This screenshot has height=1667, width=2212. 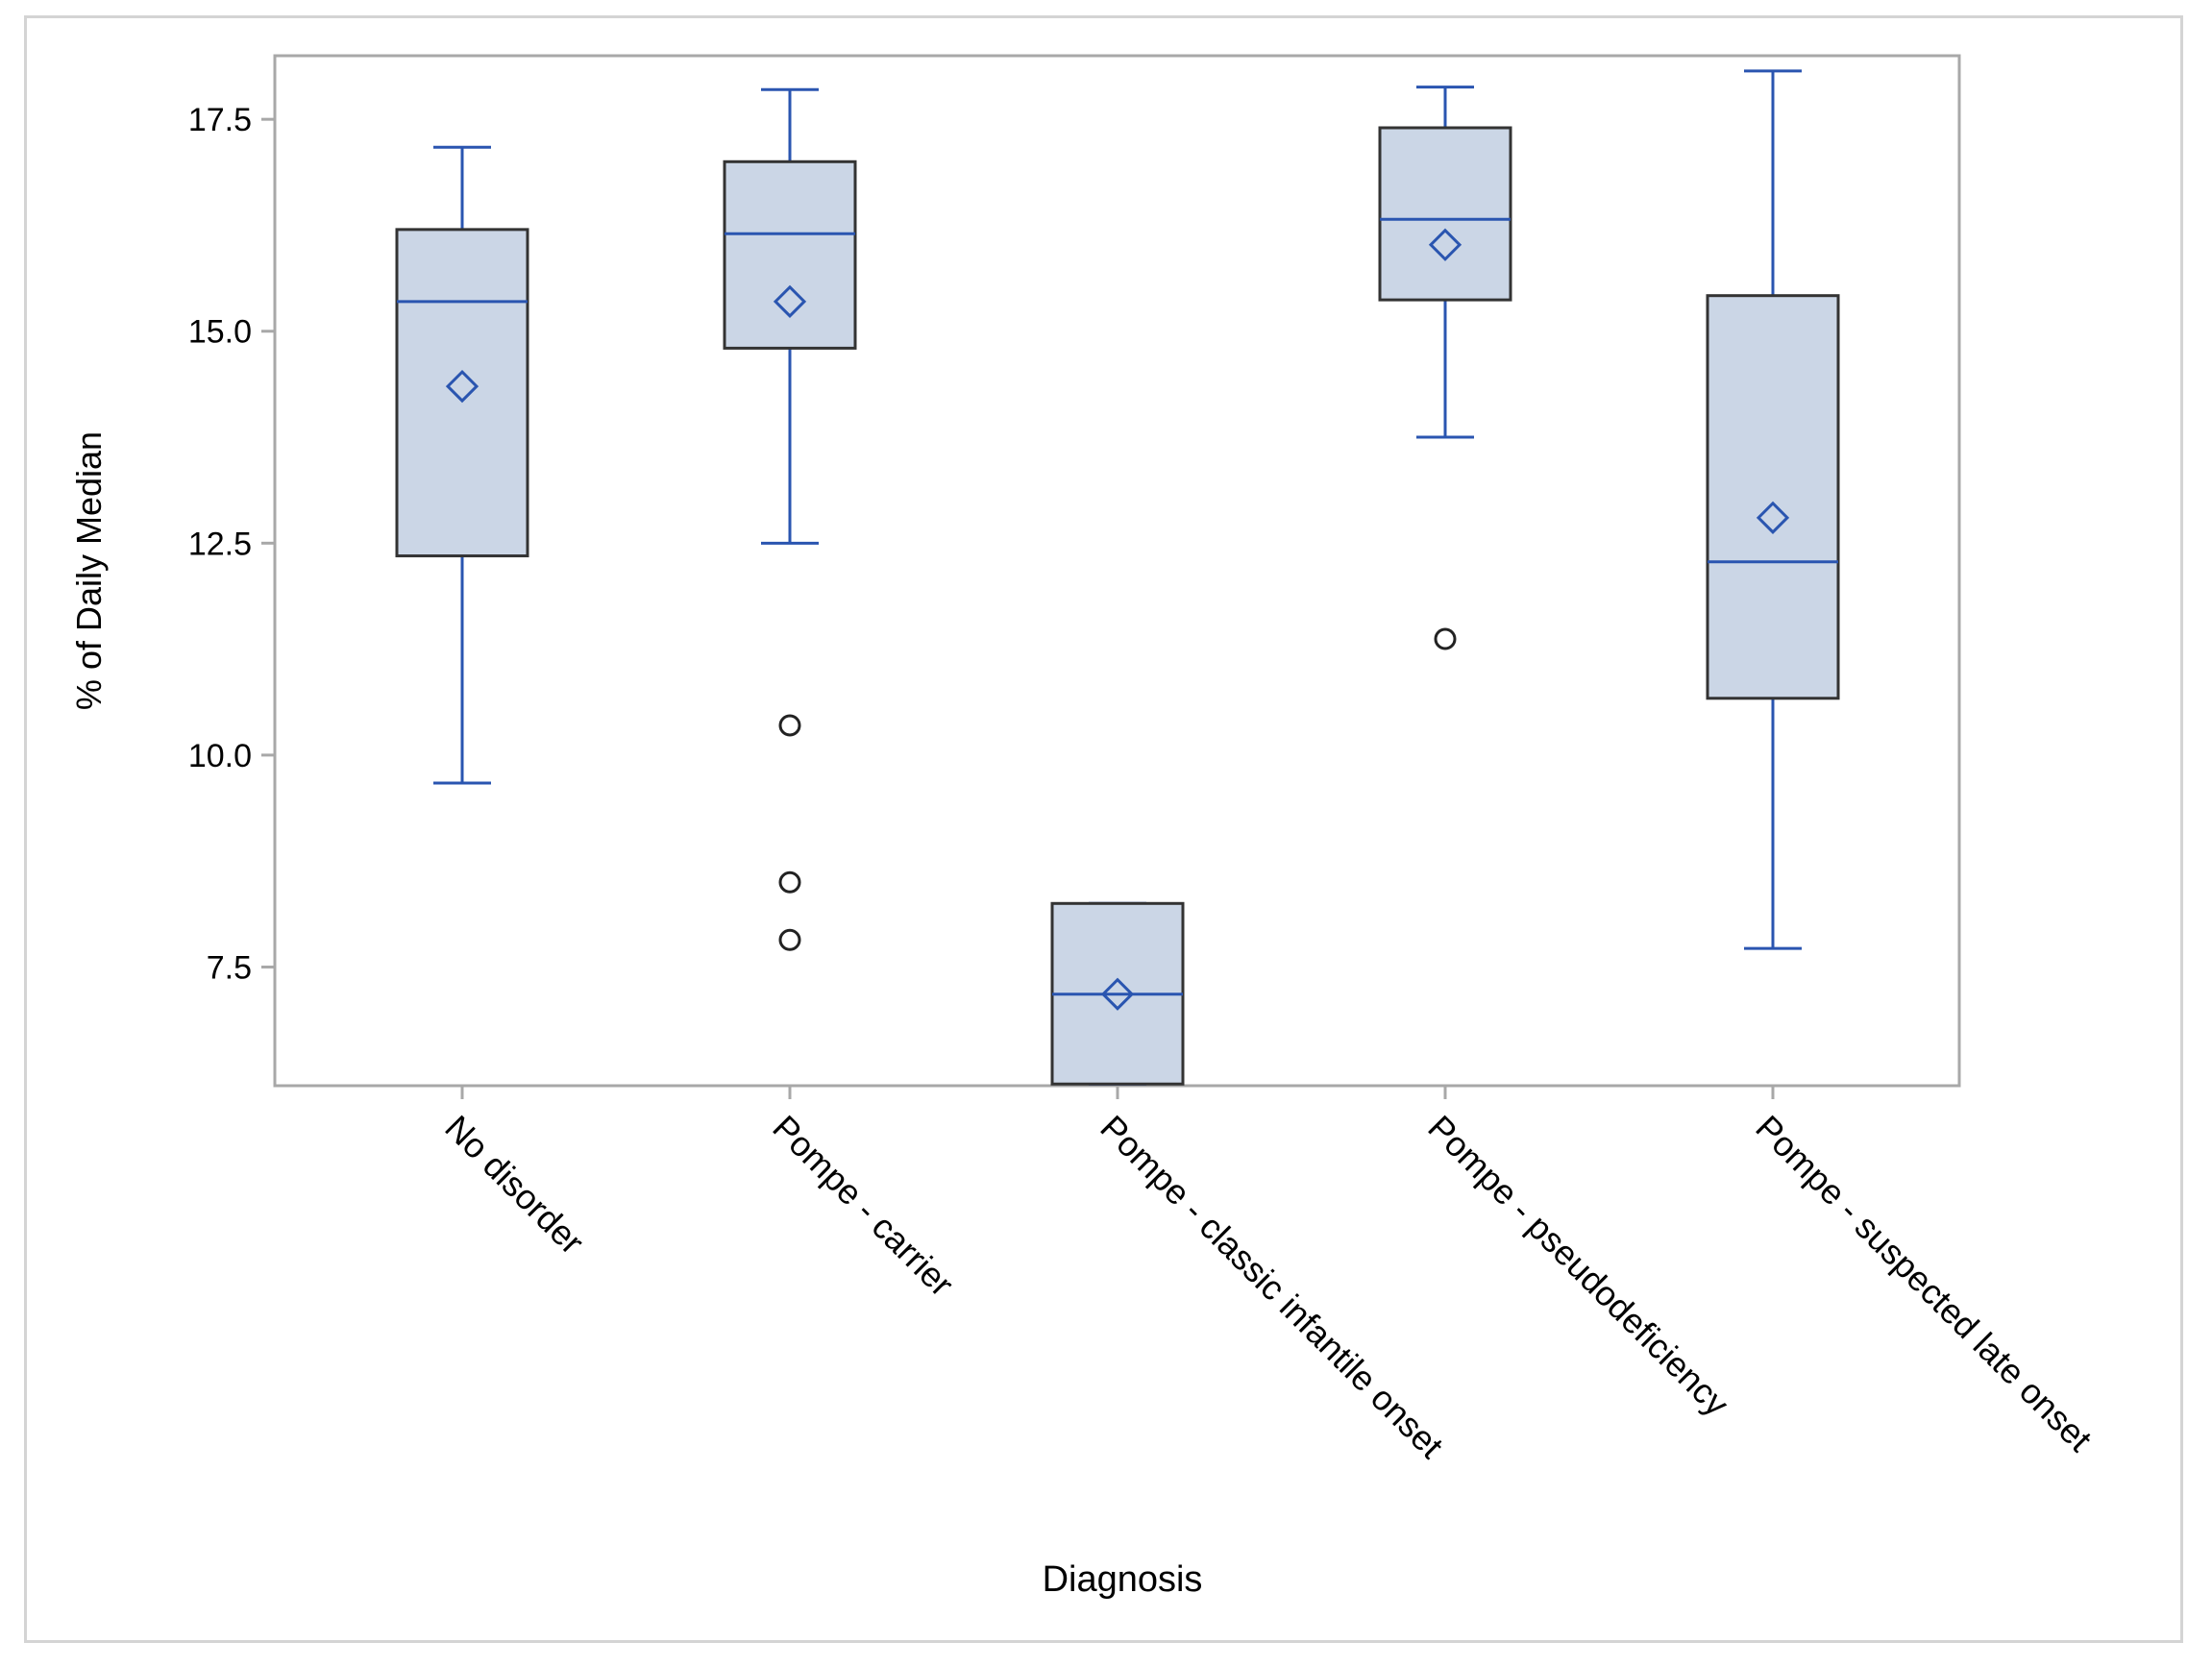 I want to click on x-tick-label: Pompe - pseudodeficiency, so click(x=1578, y=1266).